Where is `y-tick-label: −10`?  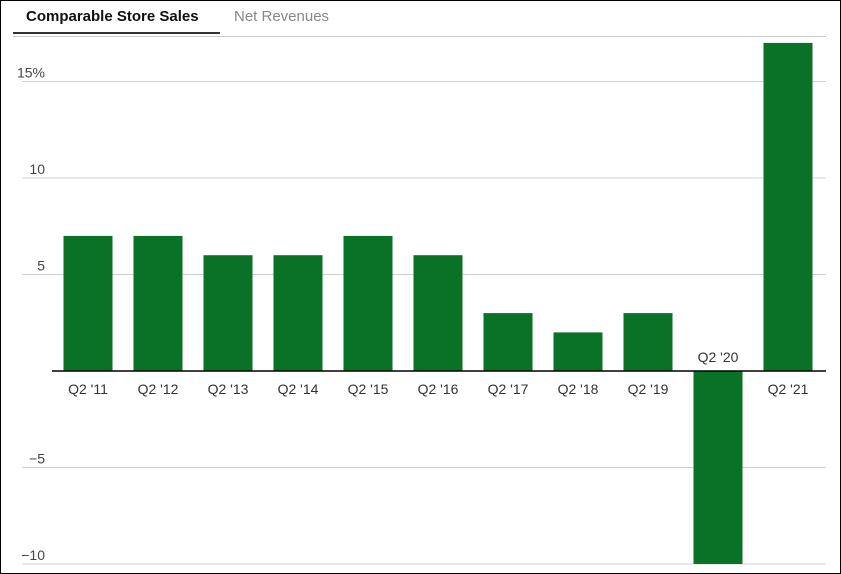 y-tick-label: −10 is located at coordinates (33, 555).